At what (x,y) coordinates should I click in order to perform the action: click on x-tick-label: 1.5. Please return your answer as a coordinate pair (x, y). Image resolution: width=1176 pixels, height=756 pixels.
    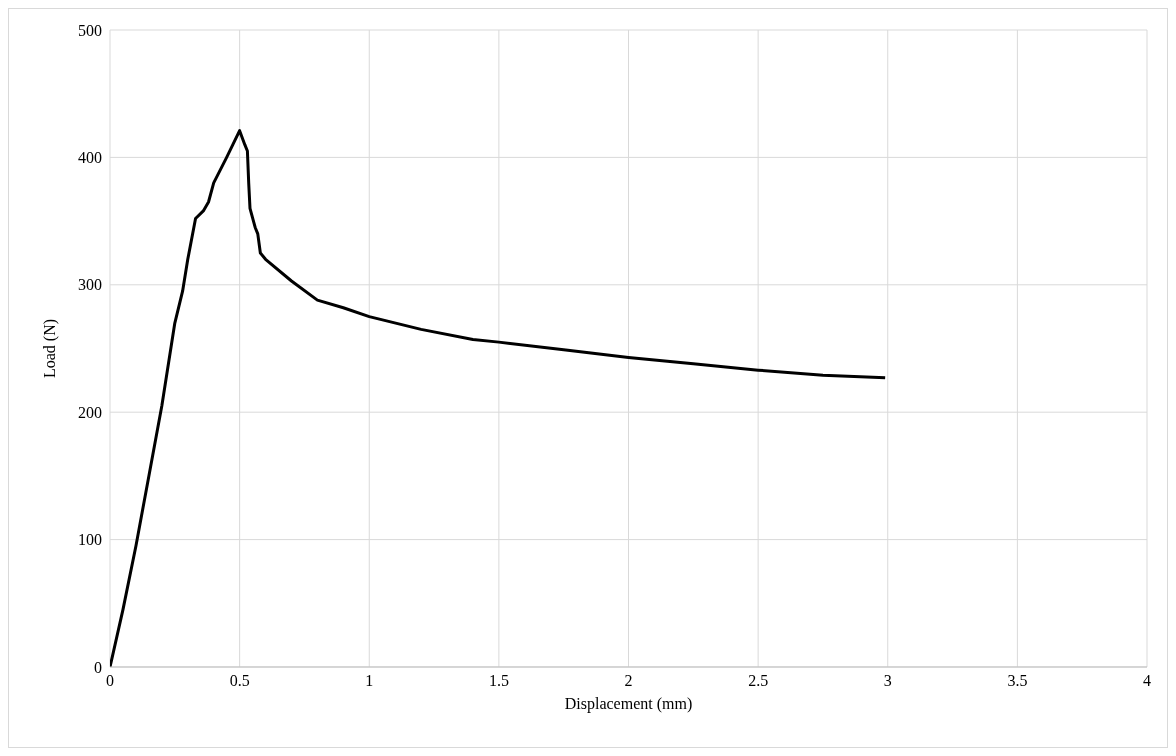
    Looking at the image, I should click on (498, 681).